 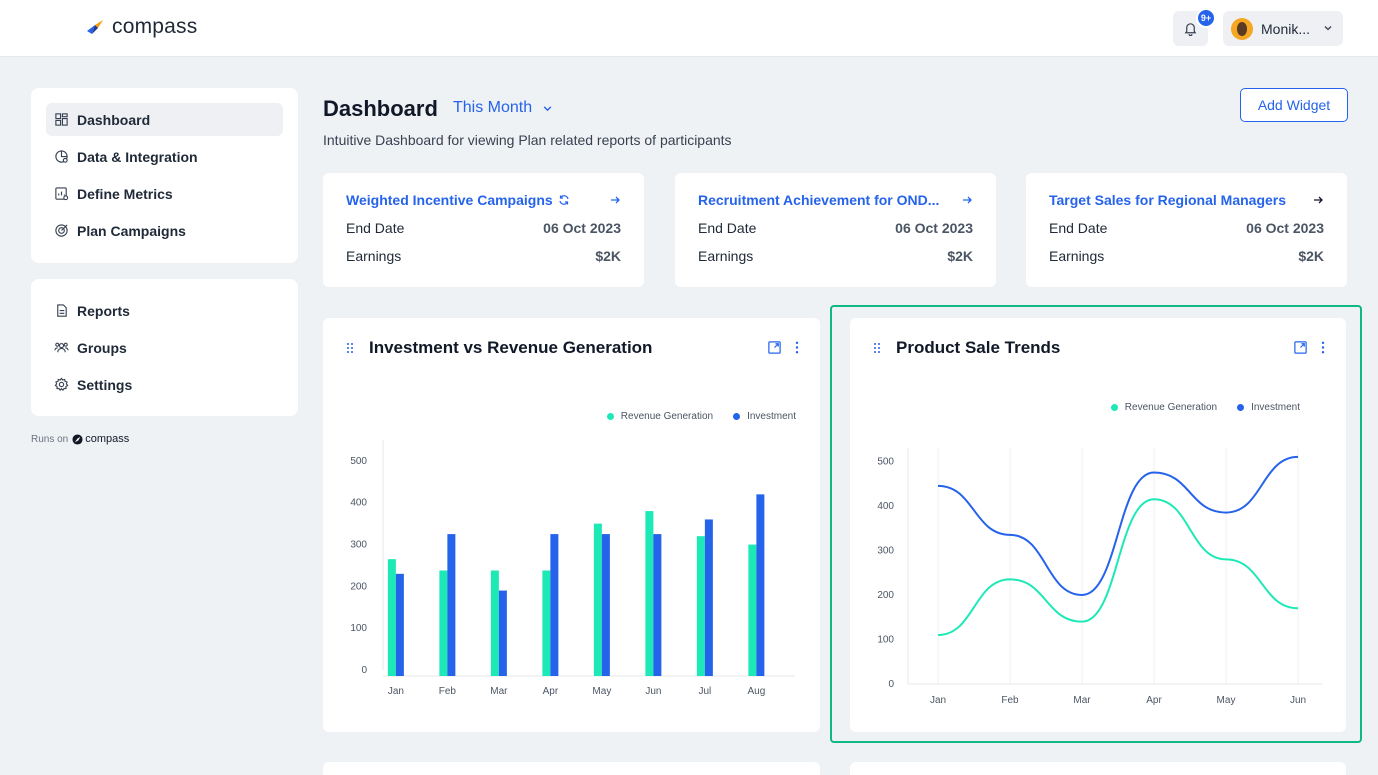 I want to click on period-dropdown: This Month, so click(x=503, y=108).